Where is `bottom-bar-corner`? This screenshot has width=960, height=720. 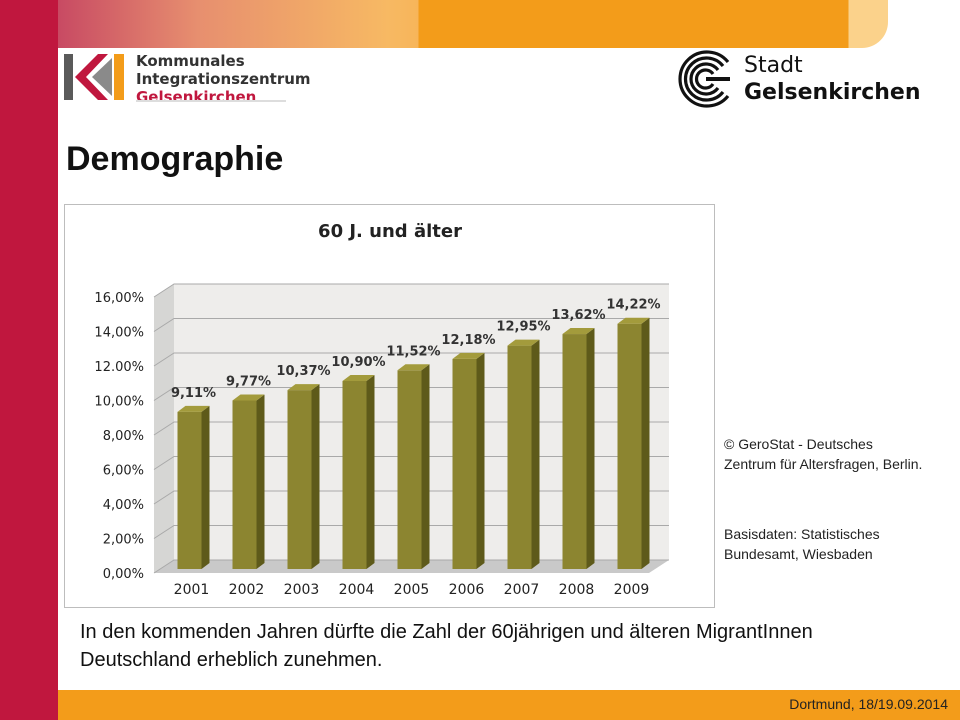
bottom-bar-corner is located at coordinates (29, 705).